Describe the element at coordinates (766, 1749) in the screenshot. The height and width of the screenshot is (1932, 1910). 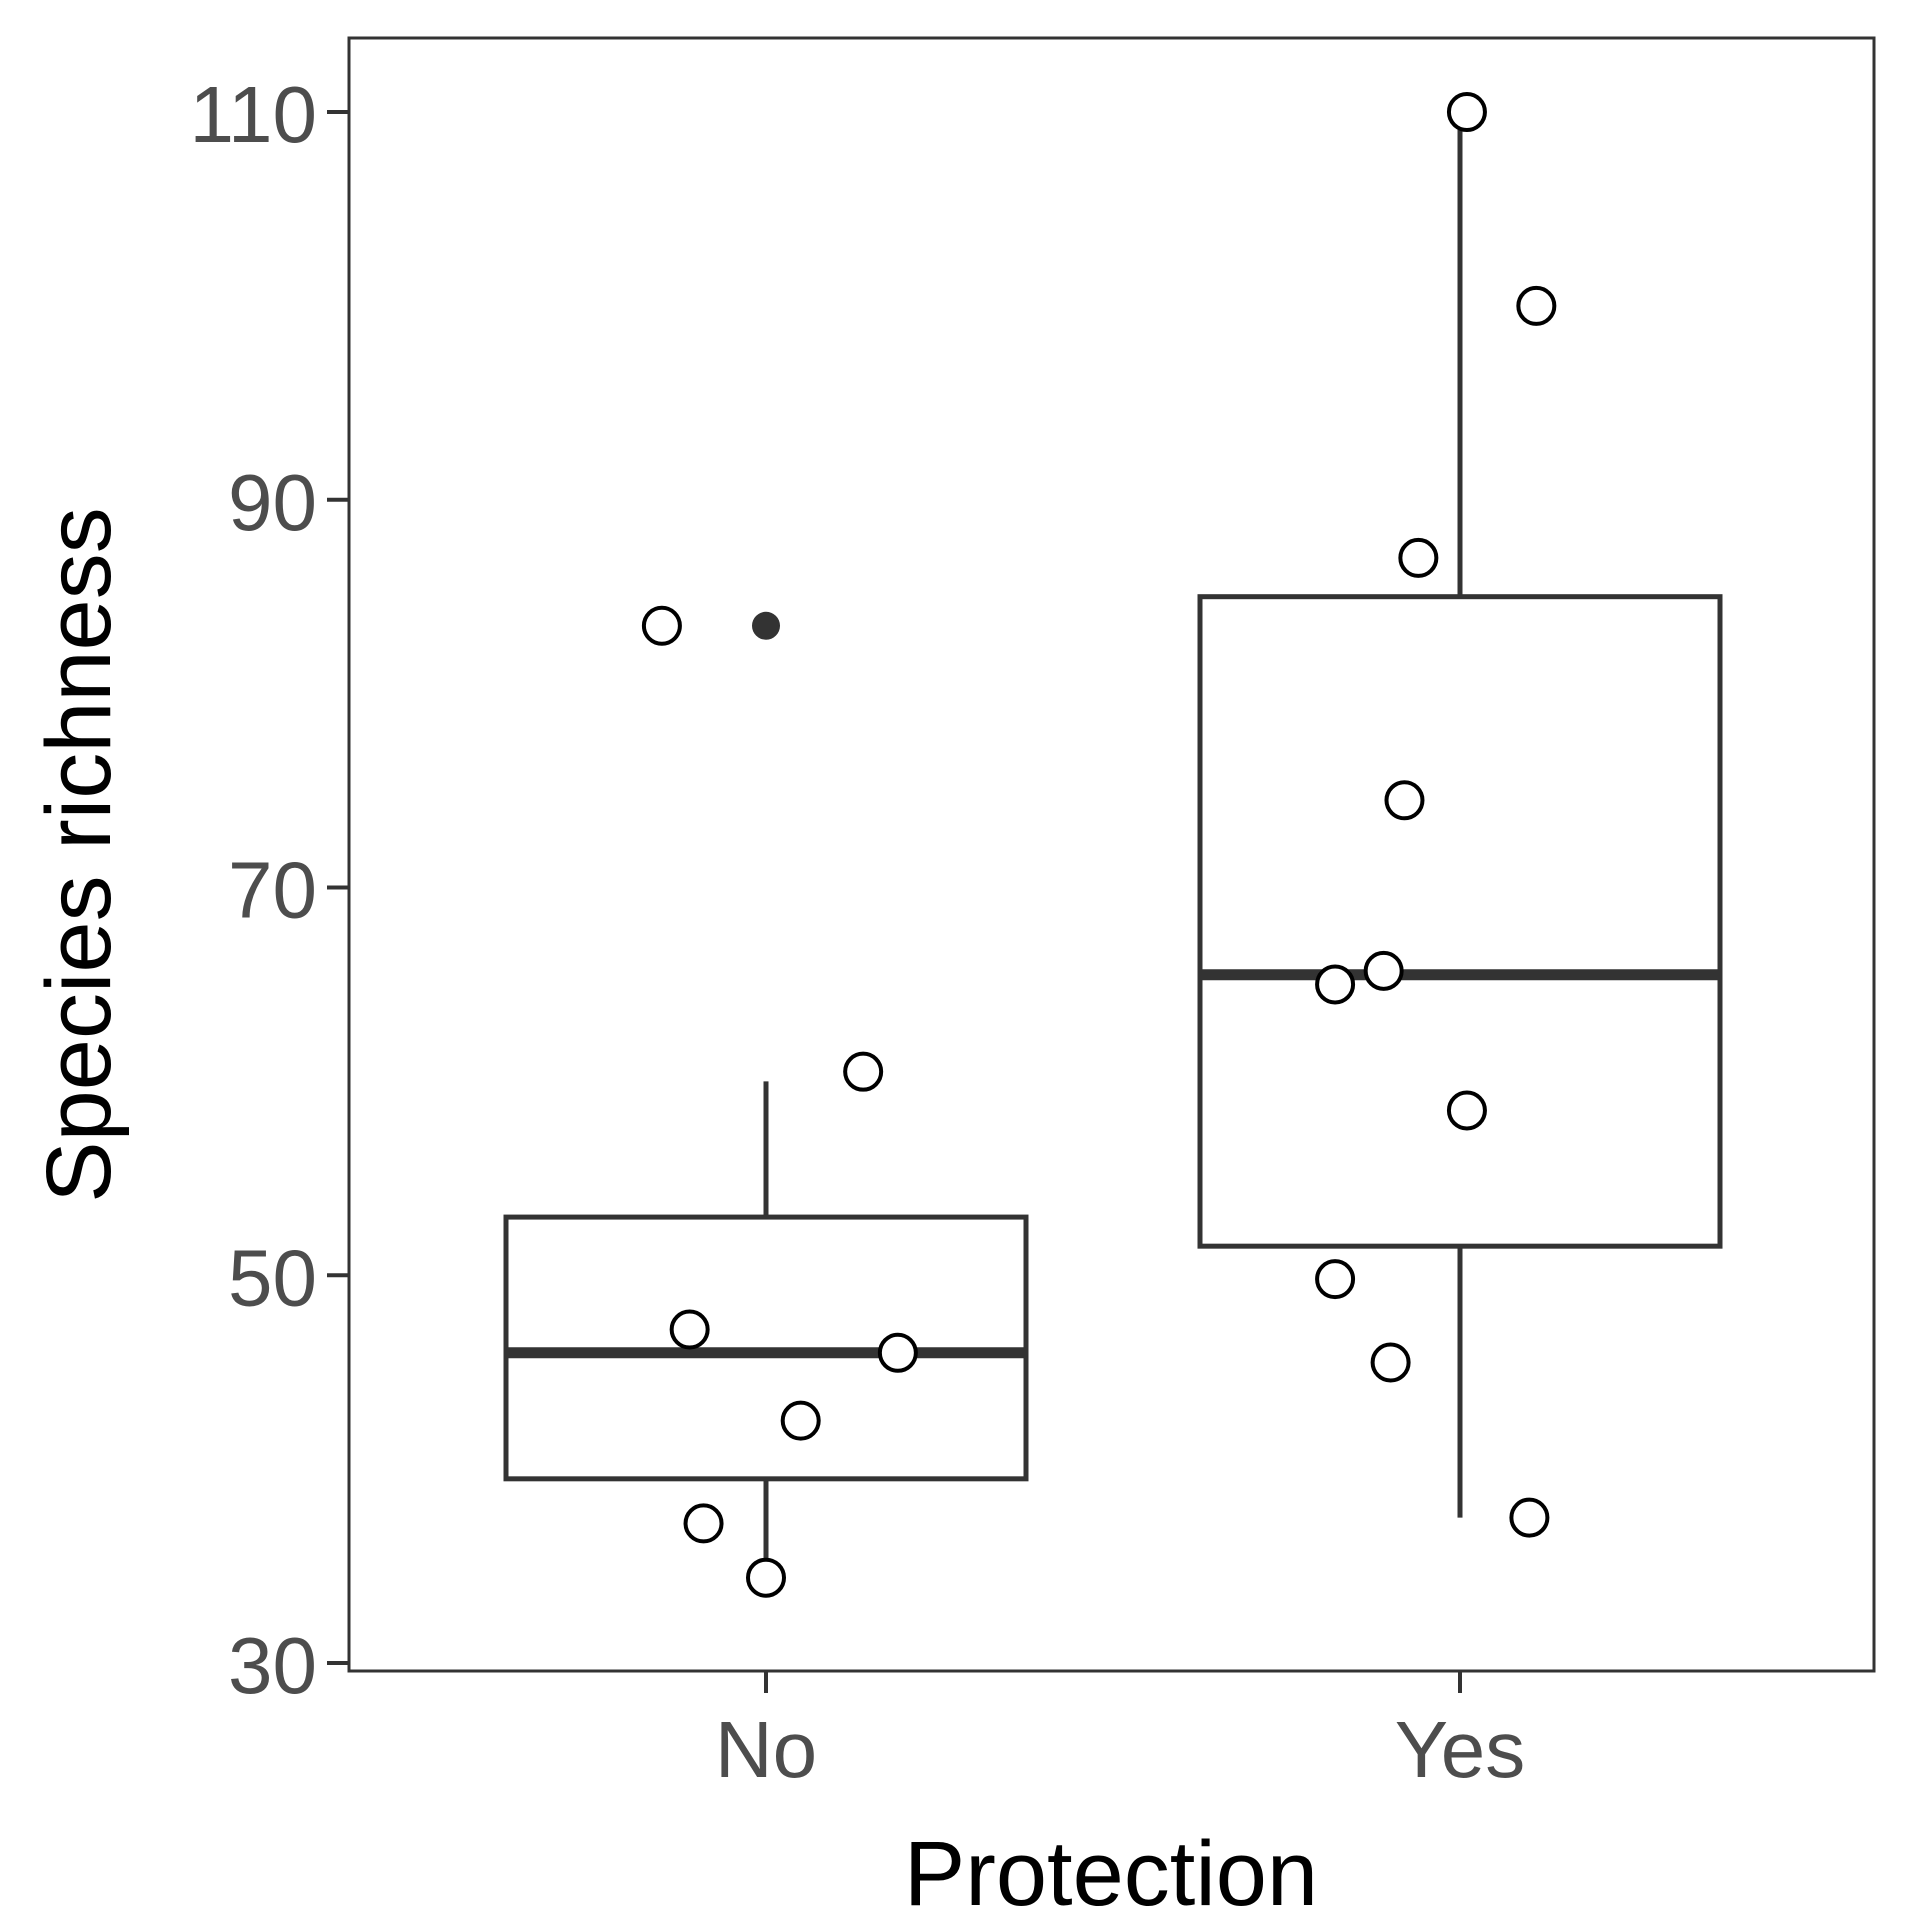
I see `x-tick-label-no: No` at that location.